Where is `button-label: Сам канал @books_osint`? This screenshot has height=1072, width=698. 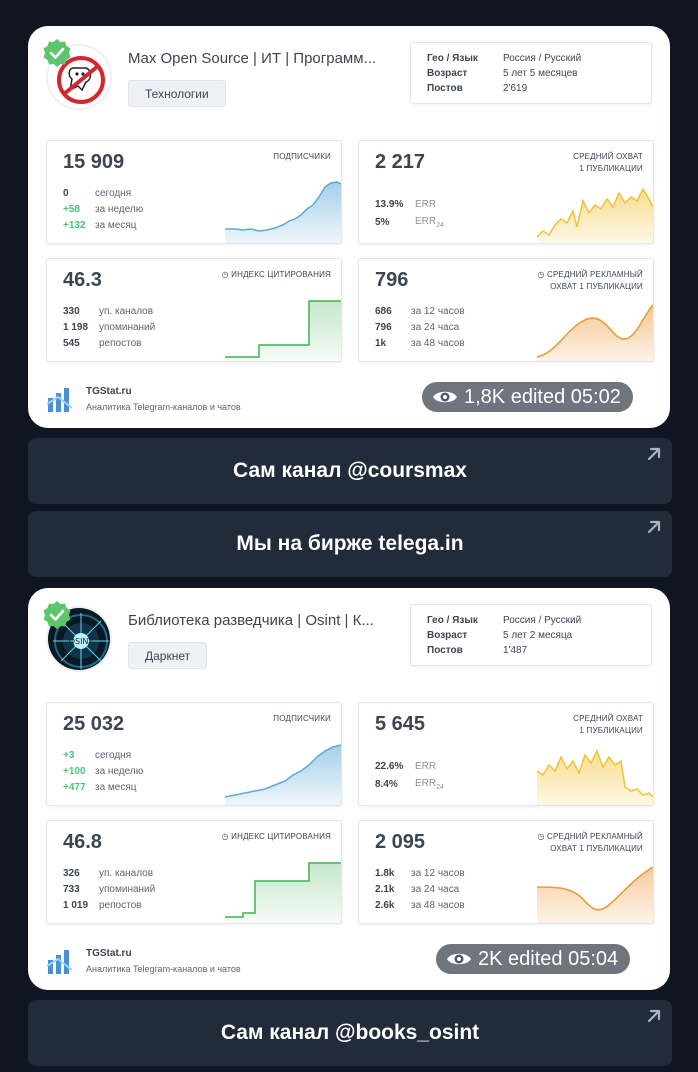
button-label: Сам канал @books_osint is located at coordinates (350, 1032).